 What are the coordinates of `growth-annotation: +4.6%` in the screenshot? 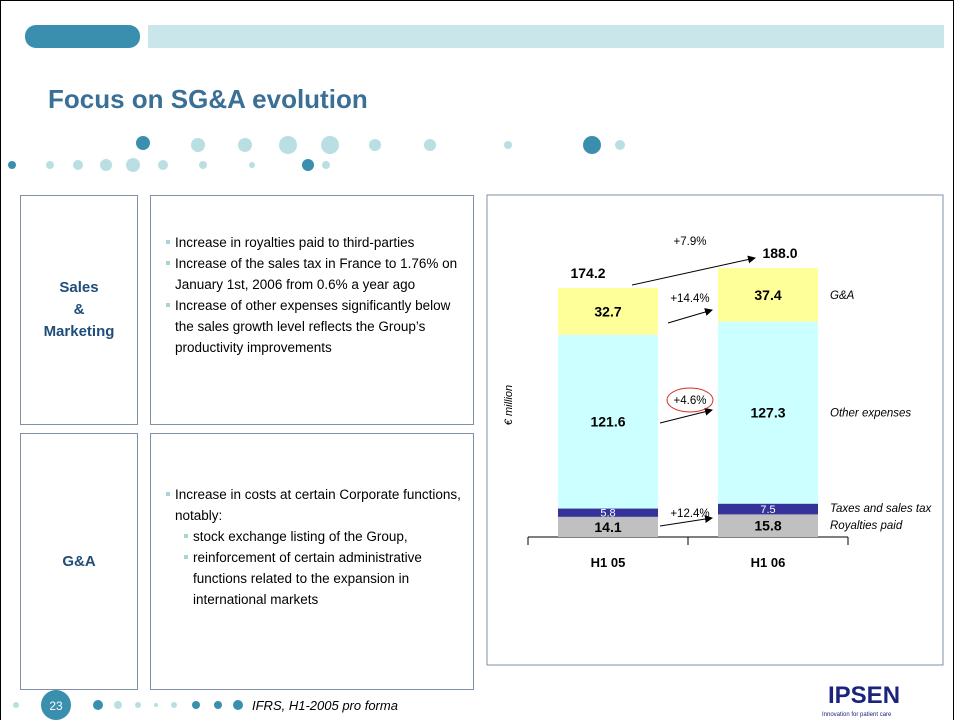 It's located at (690, 401).